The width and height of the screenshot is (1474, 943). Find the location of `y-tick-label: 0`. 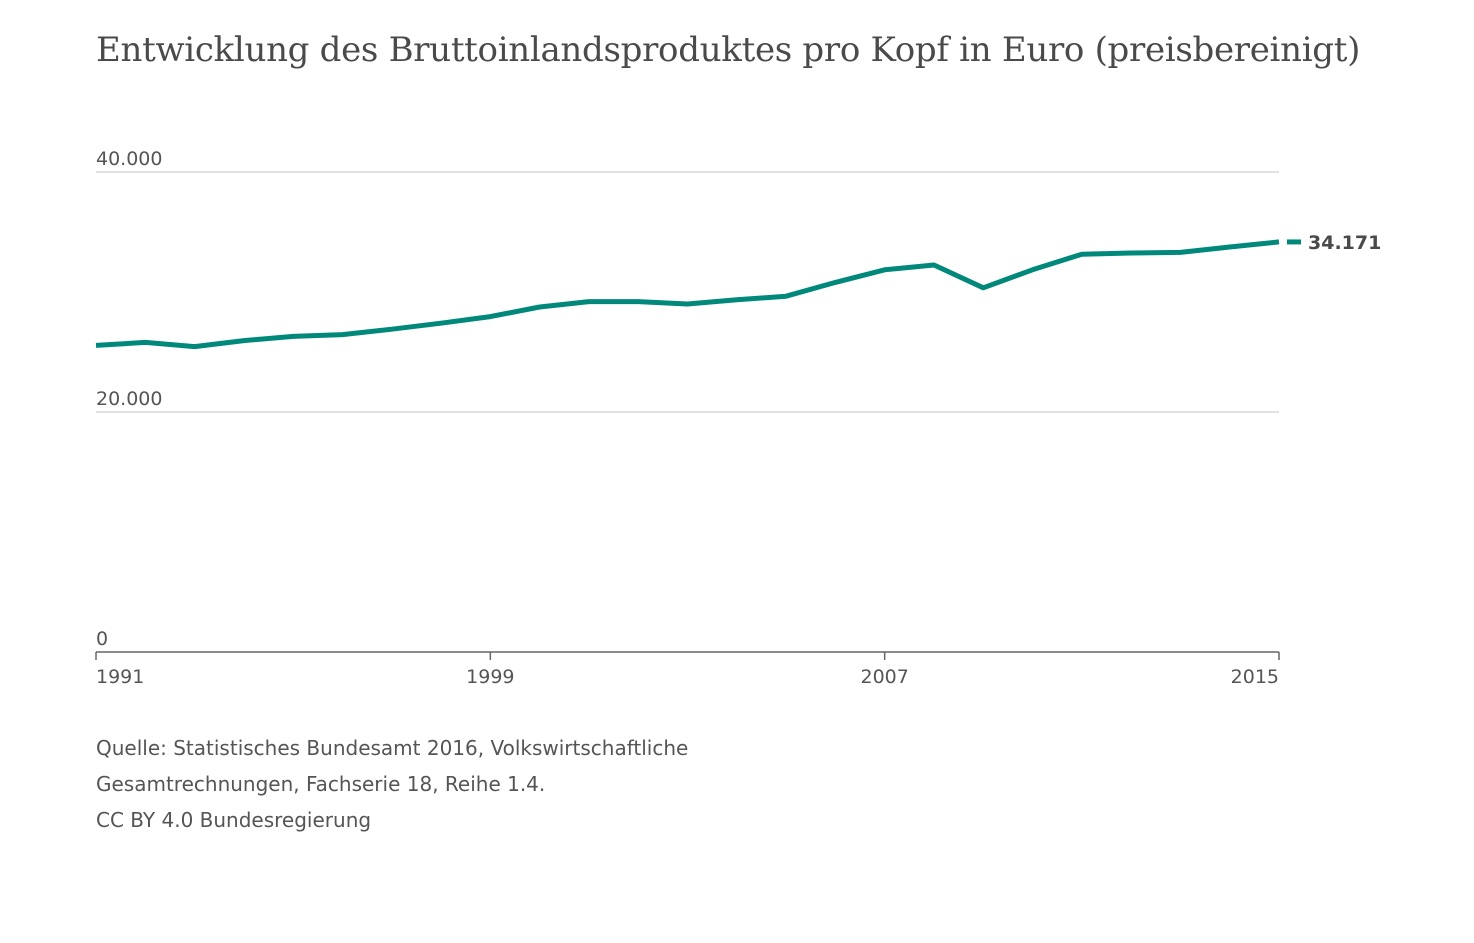

y-tick-label: 0 is located at coordinates (102, 639).